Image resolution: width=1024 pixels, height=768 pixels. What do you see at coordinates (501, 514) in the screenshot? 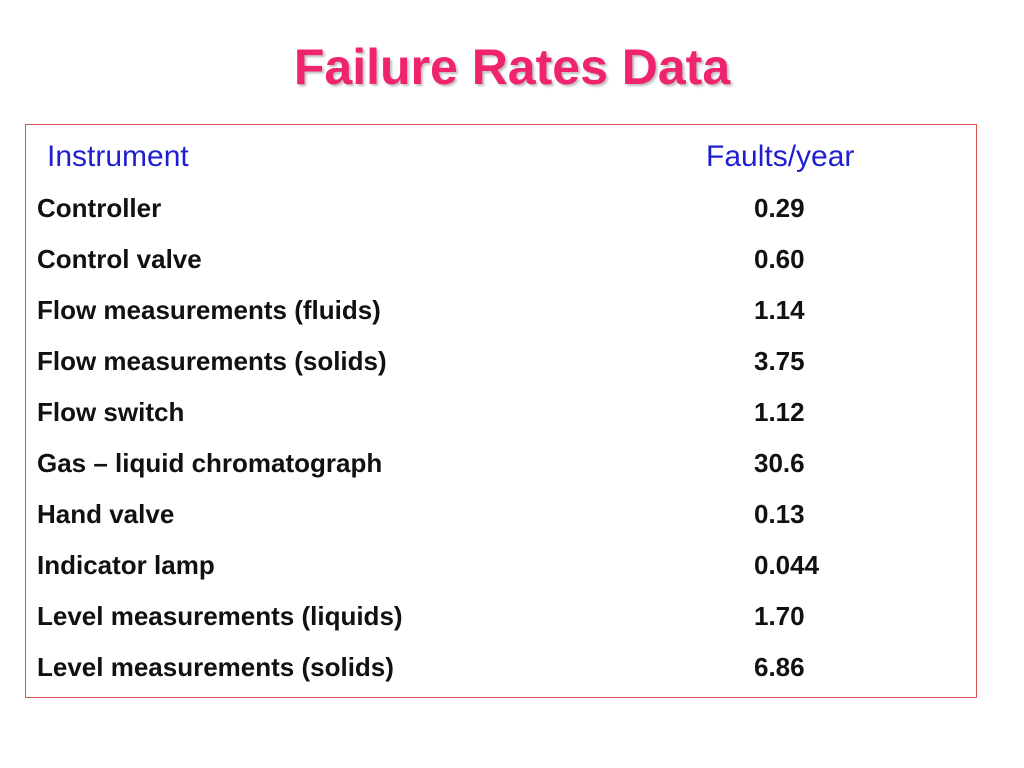
I see `table-row: Hand valve 0.13` at bounding box center [501, 514].